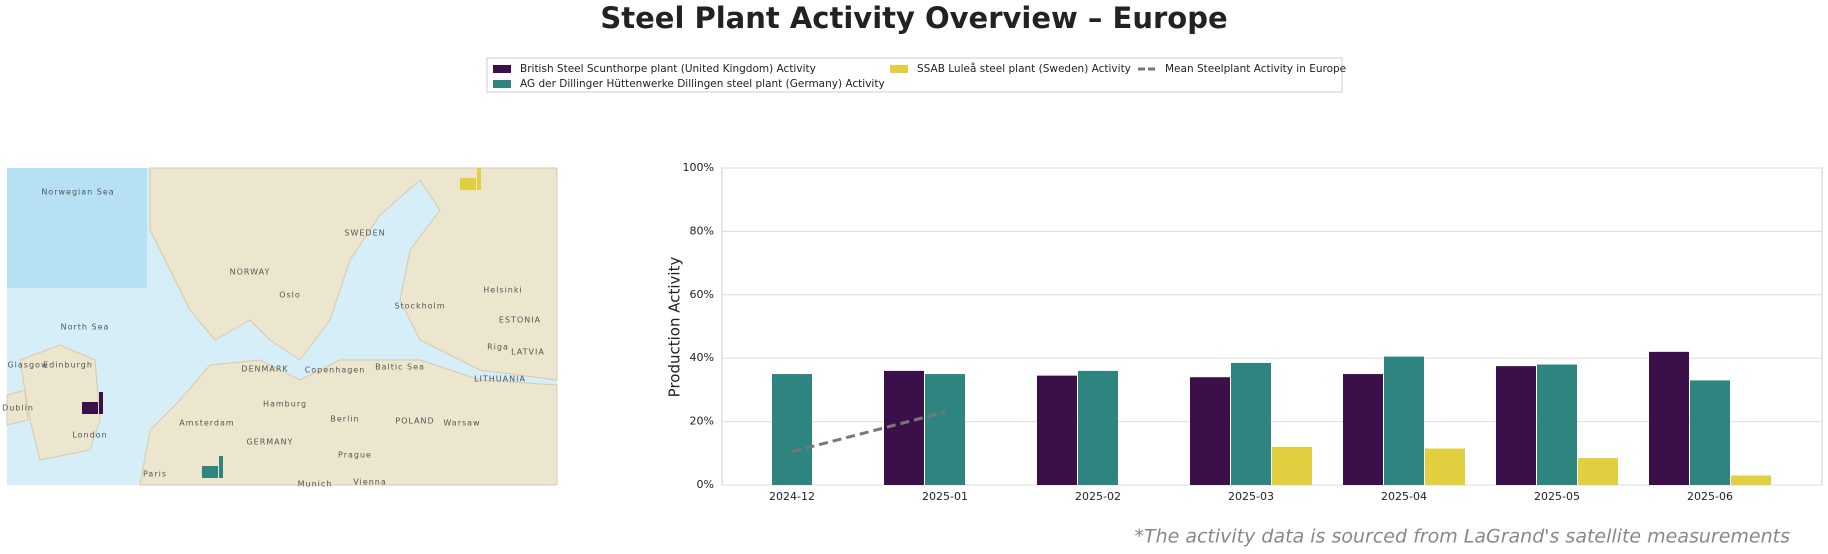 The image size is (1828, 554). I want to click on chart-title: Steel Plant Activity Overview – Europe, so click(913, 18).